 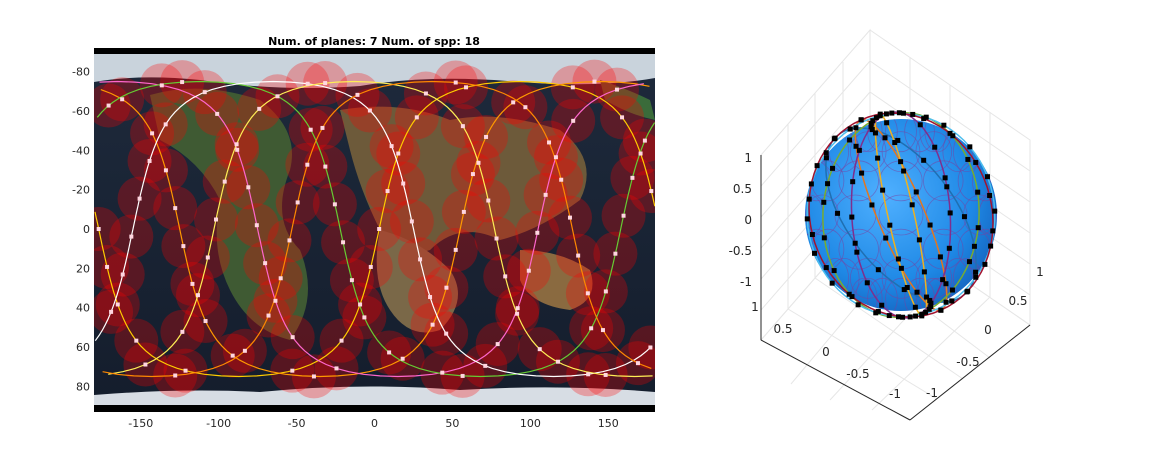 What do you see at coordinates (83, 308) in the screenshot?
I see `y-tick-label: 40` at bounding box center [83, 308].